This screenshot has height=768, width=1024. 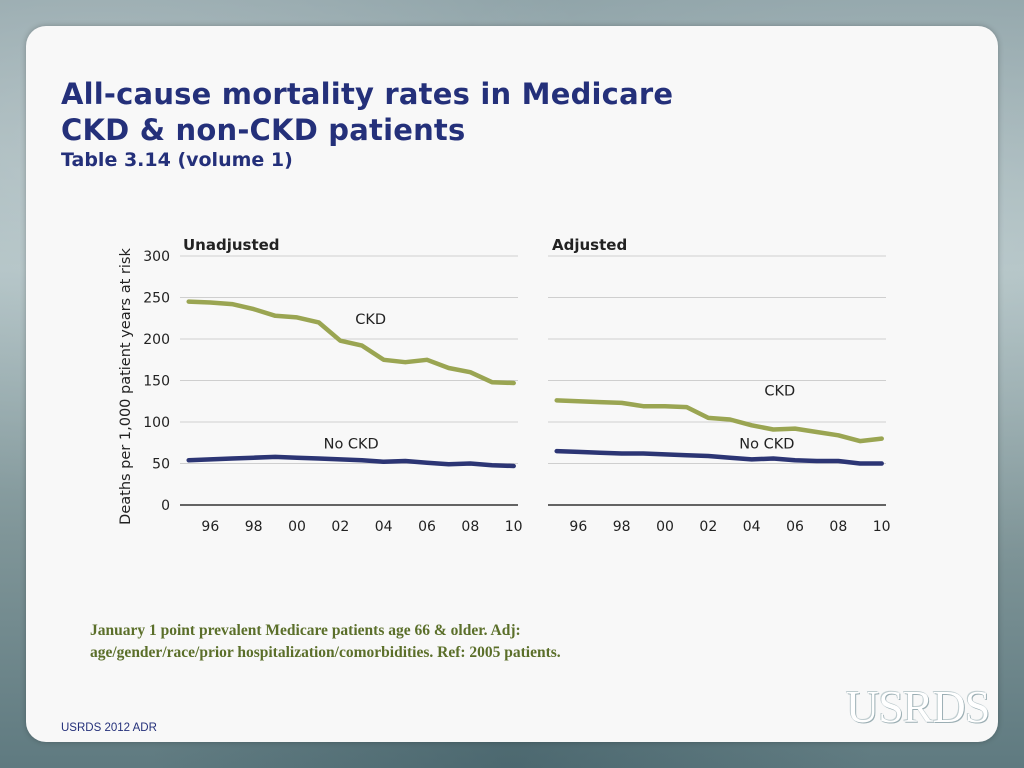 What do you see at coordinates (752, 527) in the screenshot?
I see `chart-2-xtick-label: 04` at bounding box center [752, 527].